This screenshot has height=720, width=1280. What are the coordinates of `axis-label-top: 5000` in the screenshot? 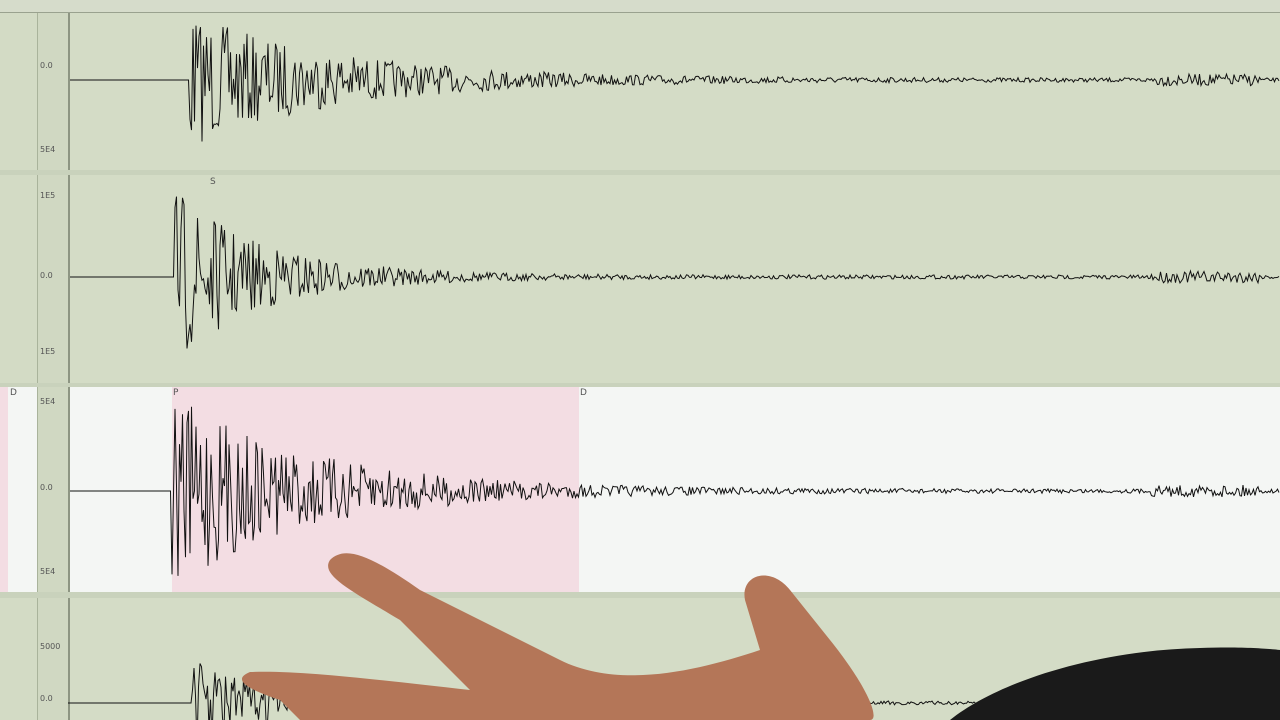 It's located at (50, 646).